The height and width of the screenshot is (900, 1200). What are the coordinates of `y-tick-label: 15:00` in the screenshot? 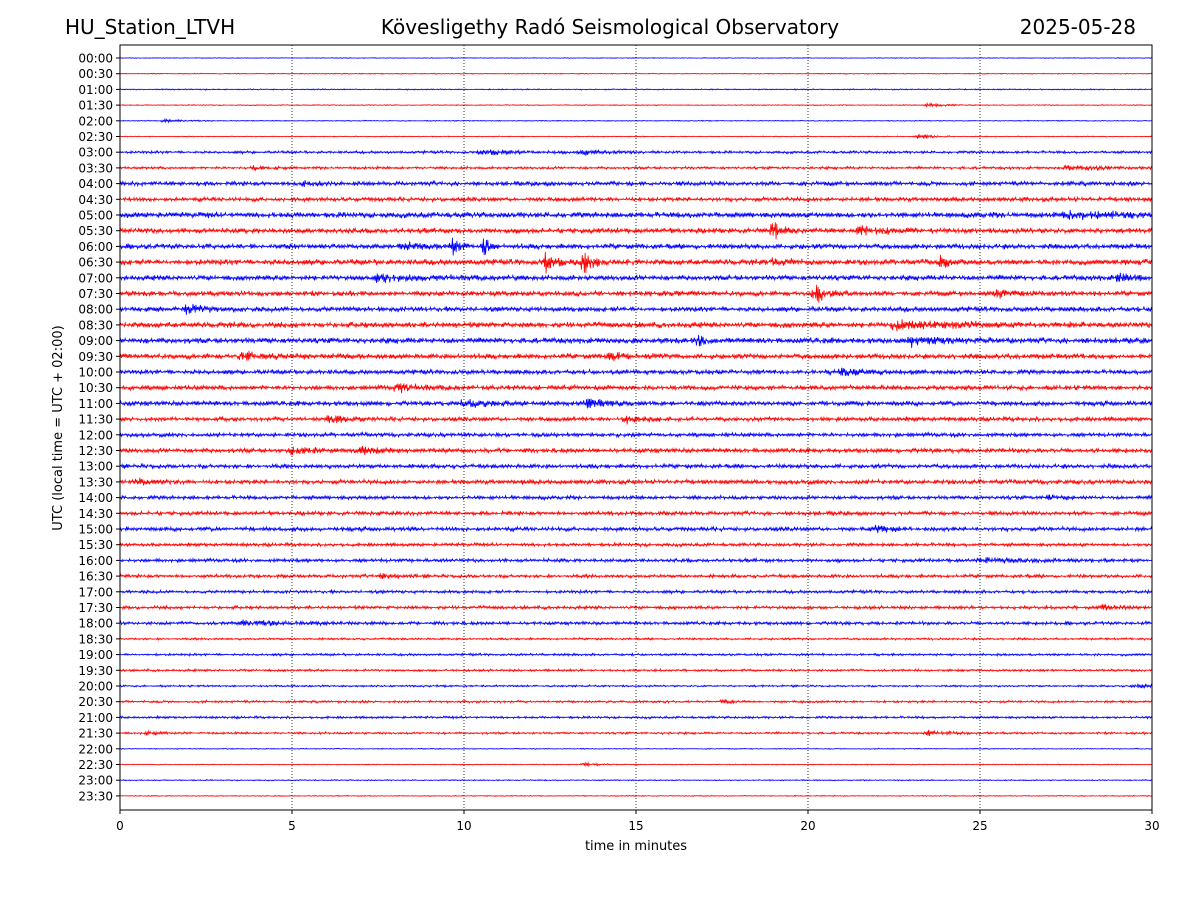 It's located at (95, 530).